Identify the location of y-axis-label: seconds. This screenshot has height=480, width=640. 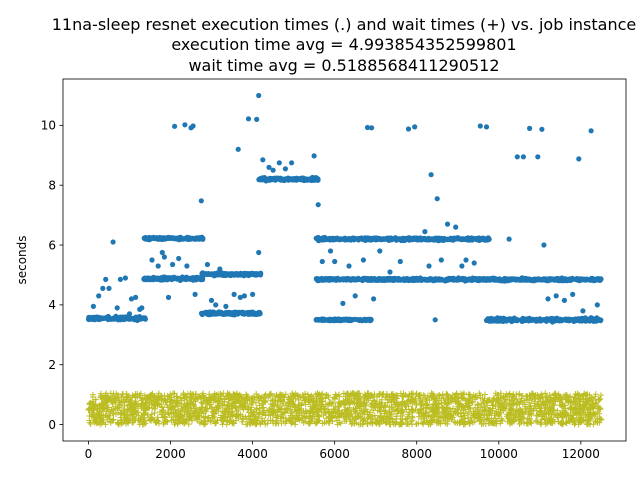
(22, 259).